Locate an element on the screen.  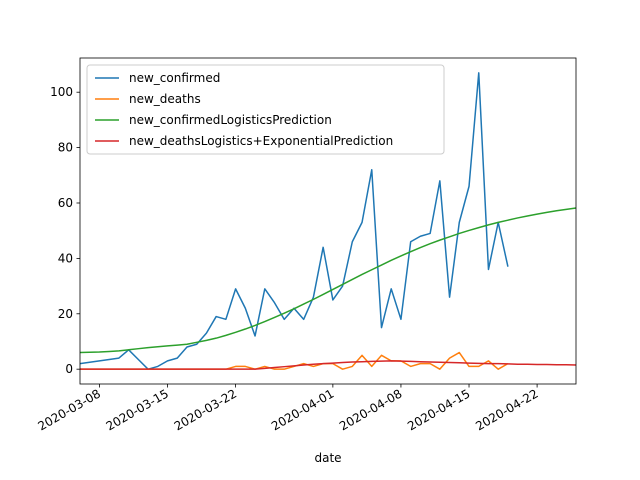
legend-label: new_confirmedLogisticsPrediction is located at coordinates (230, 120).